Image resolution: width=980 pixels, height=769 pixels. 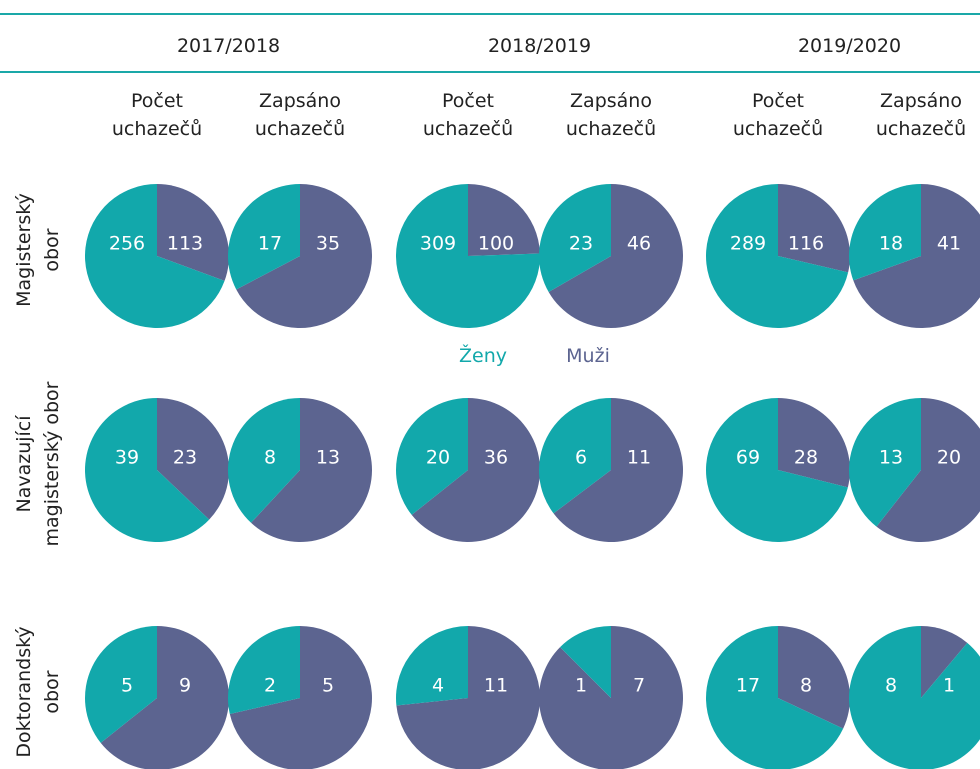 What do you see at coordinates (849, 46) in the screenshot?
I see `year-header: 2019/2020` at bounding box center [849, 46].